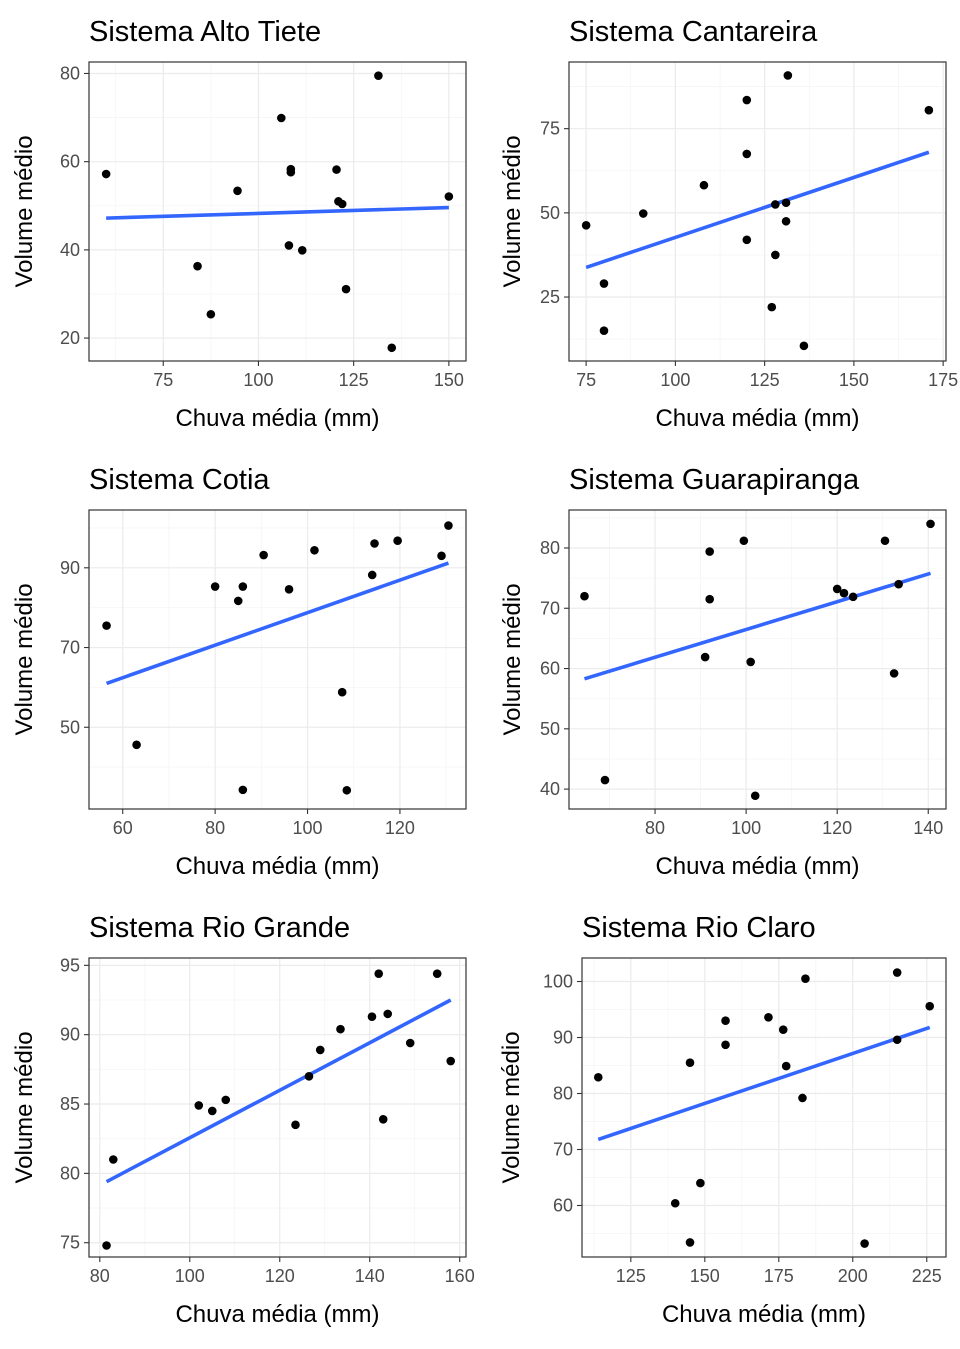  Describe the element at coordinates (563, 1205) in the screenshot. I see `y-tick-label: 60` at that location.